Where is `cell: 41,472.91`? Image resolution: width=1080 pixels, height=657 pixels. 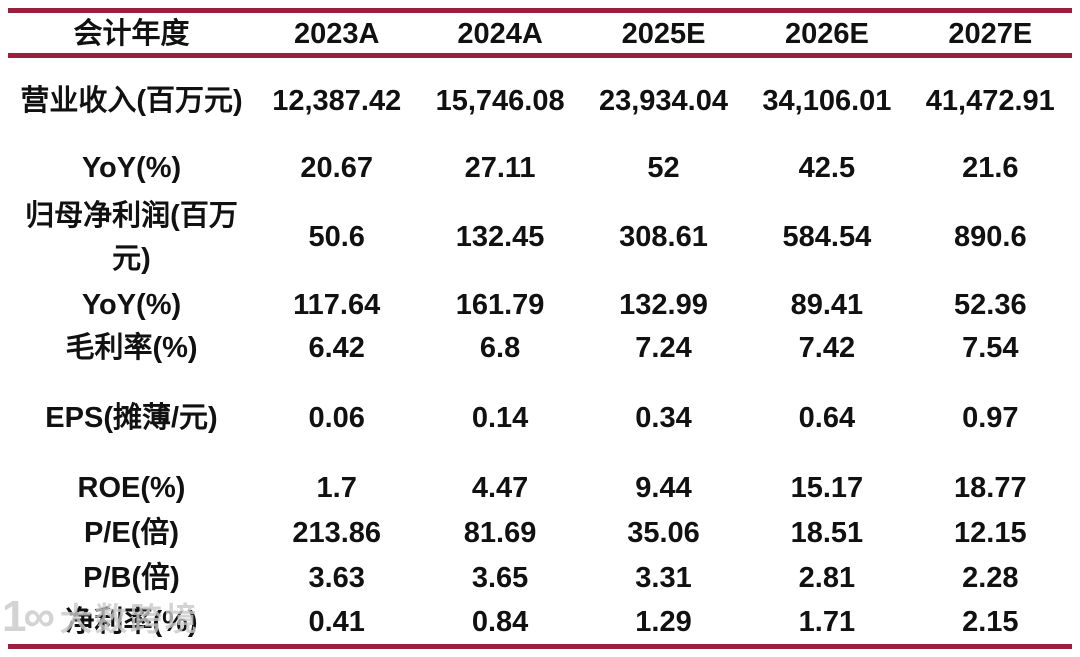
cell: 41,472.91 is located at coordinates (990, 101).